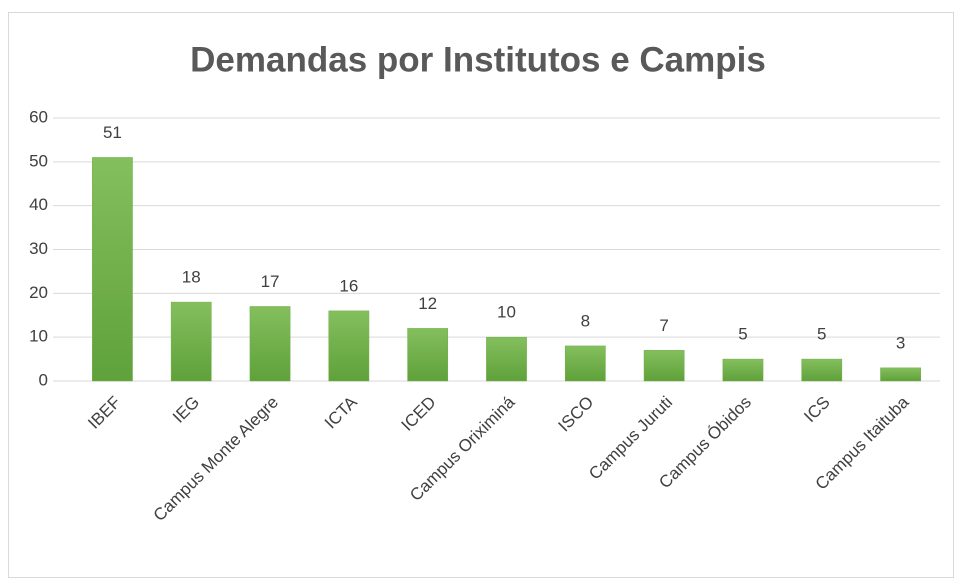 This screenshot has width=957, height=581. I want to click on data-label: 51, so click(112, 132).